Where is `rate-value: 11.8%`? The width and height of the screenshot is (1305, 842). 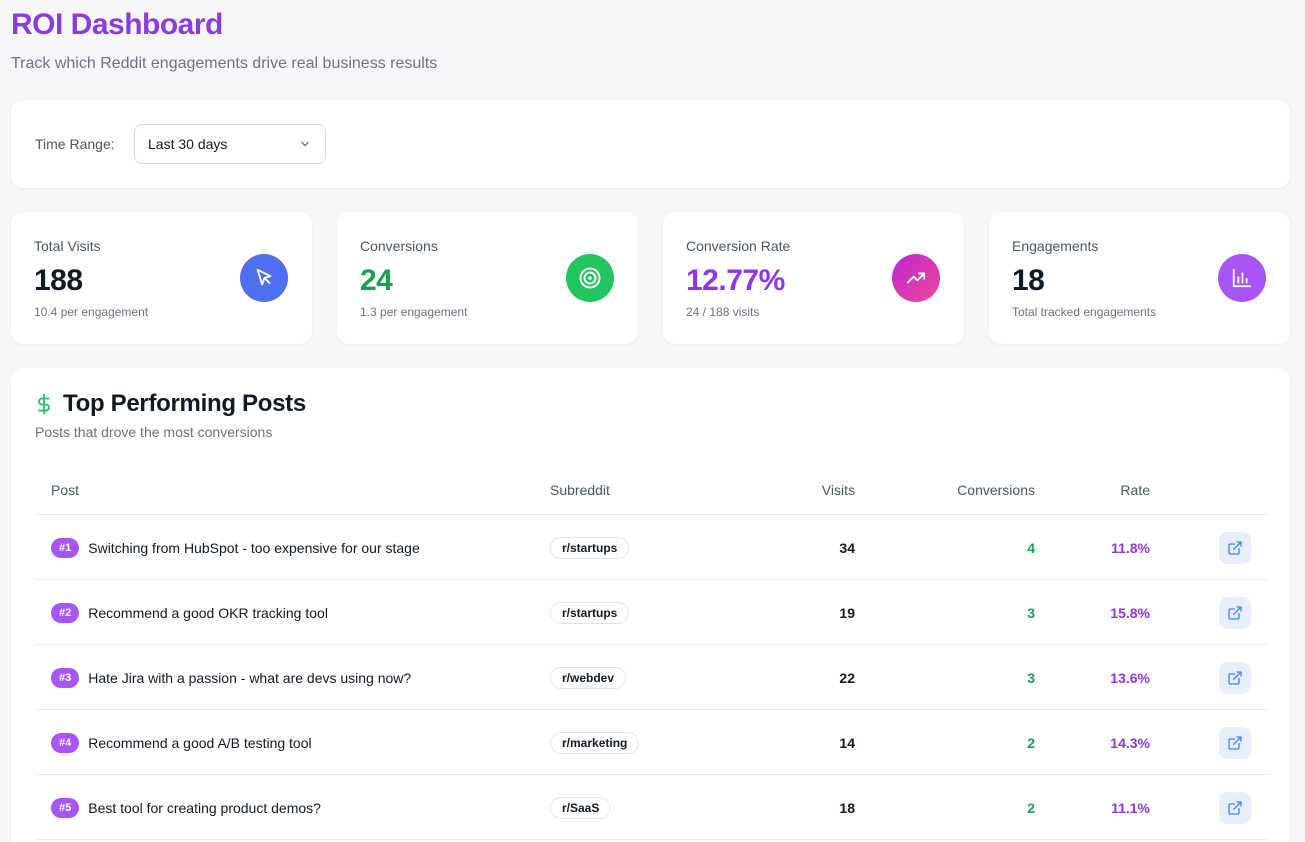
rate-value: 11.8% is located at coordinates (1130, 547).